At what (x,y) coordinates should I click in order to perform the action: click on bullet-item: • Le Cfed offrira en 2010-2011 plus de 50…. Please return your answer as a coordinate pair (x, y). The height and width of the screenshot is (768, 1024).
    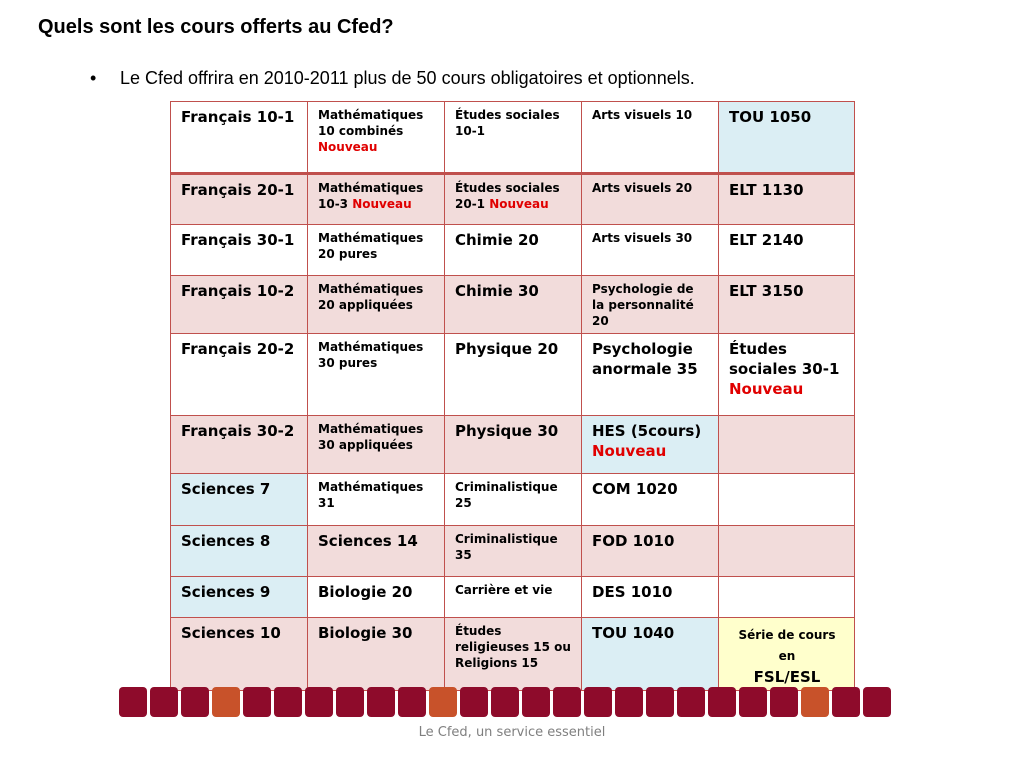
    Looking at the image, I should click on (392, 78).